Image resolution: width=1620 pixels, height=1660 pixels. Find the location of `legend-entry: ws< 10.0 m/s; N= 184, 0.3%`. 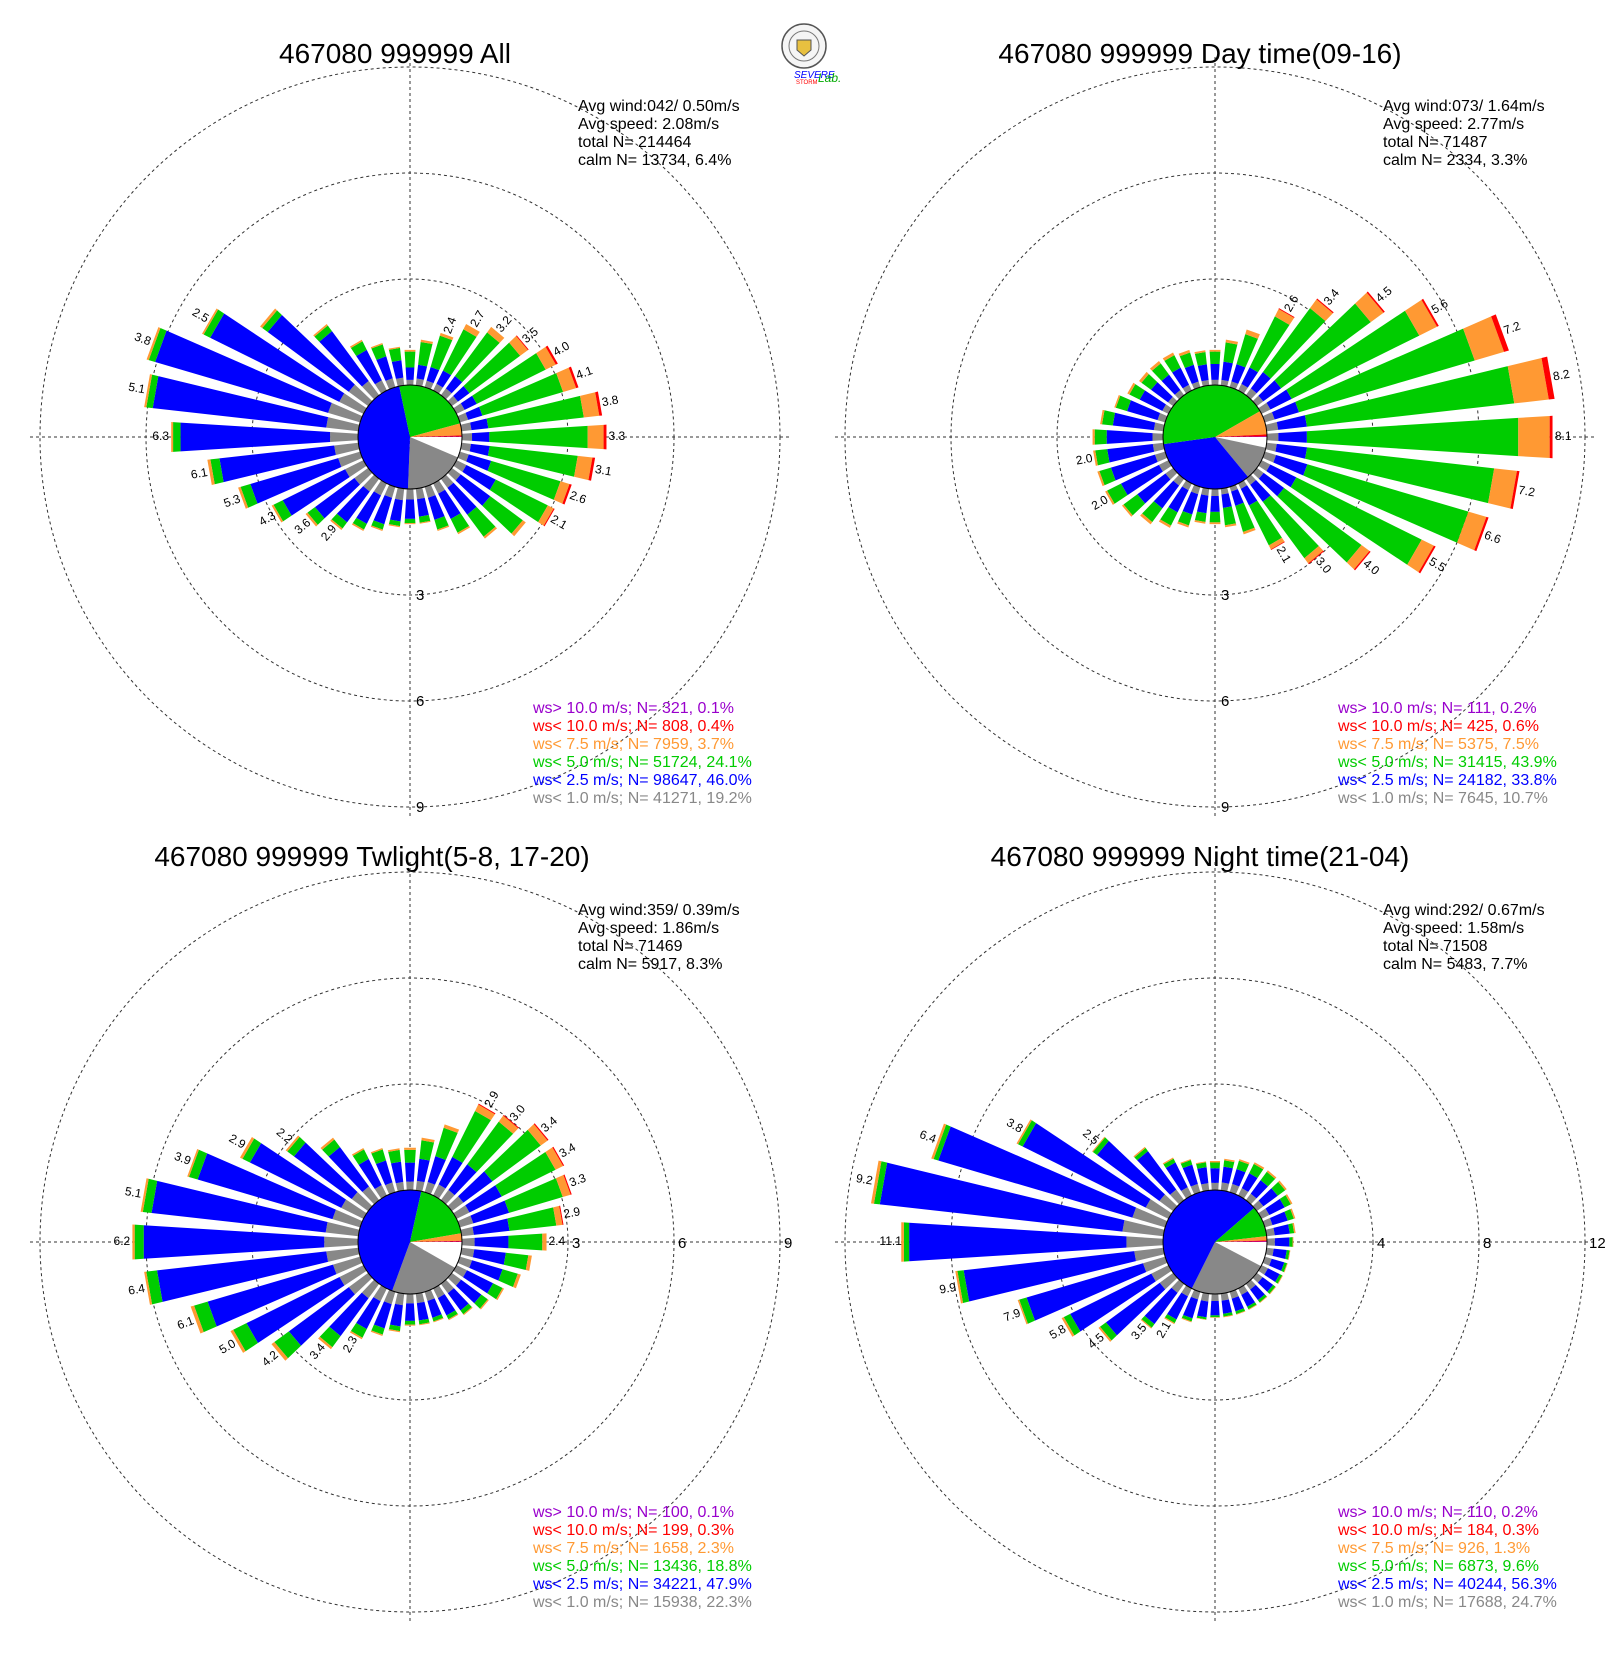

legend-entry: ws< 10.0 m/s; N= 184, 0.3% is located at coordinates (1438, 1530).